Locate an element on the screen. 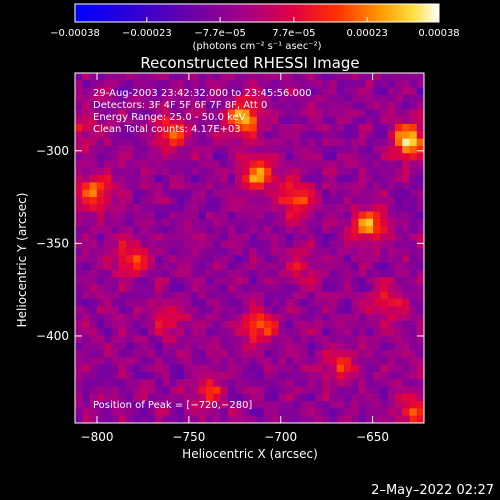  x-tick-label: −750 is located at coordinates (188, 437).